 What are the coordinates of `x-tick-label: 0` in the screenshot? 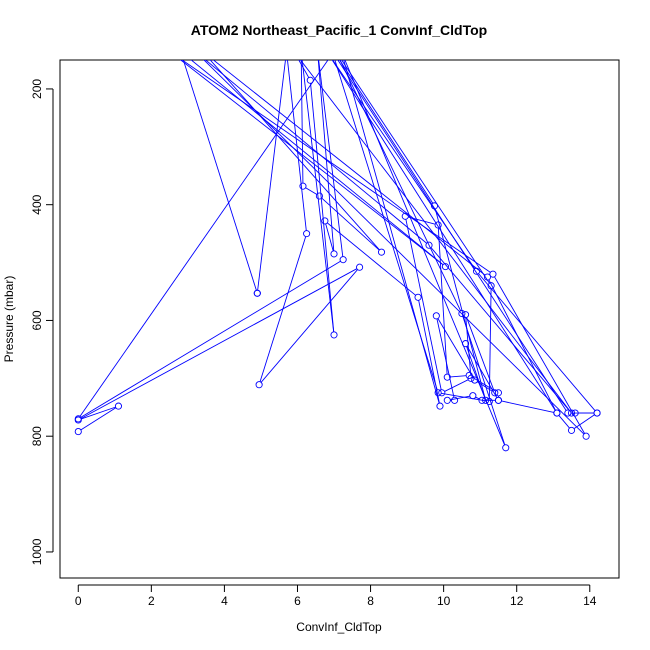 It's located at (78, 601).